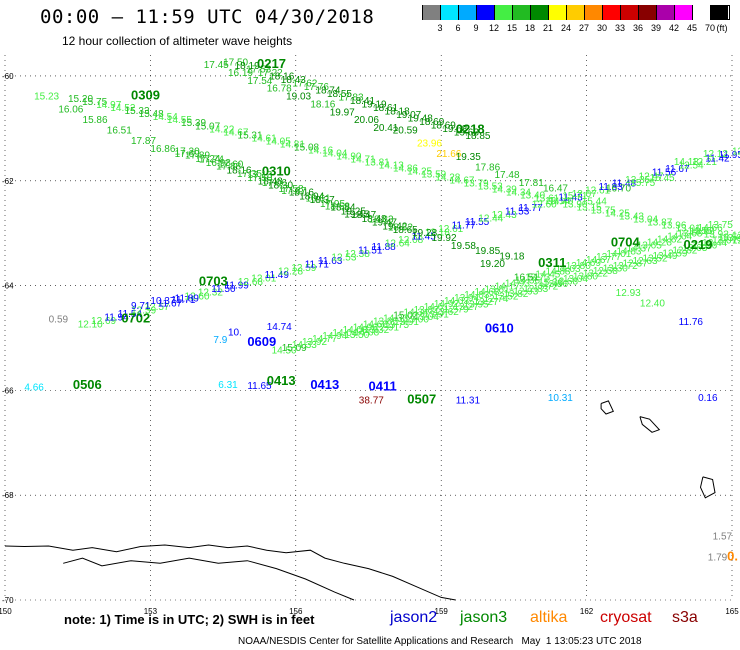  I want to click on track-value-label: 12.93, so click(525, 292).